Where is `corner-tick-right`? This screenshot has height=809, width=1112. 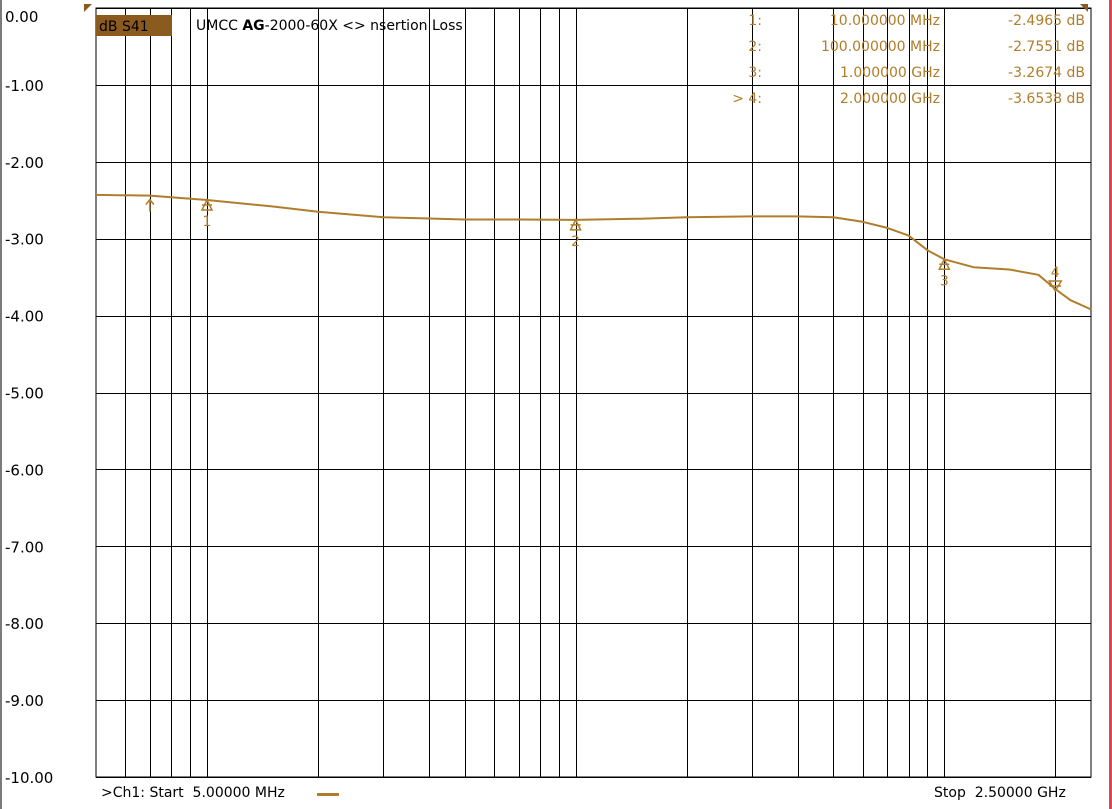 corner-tick-right is located at coordinates (1084, 8).